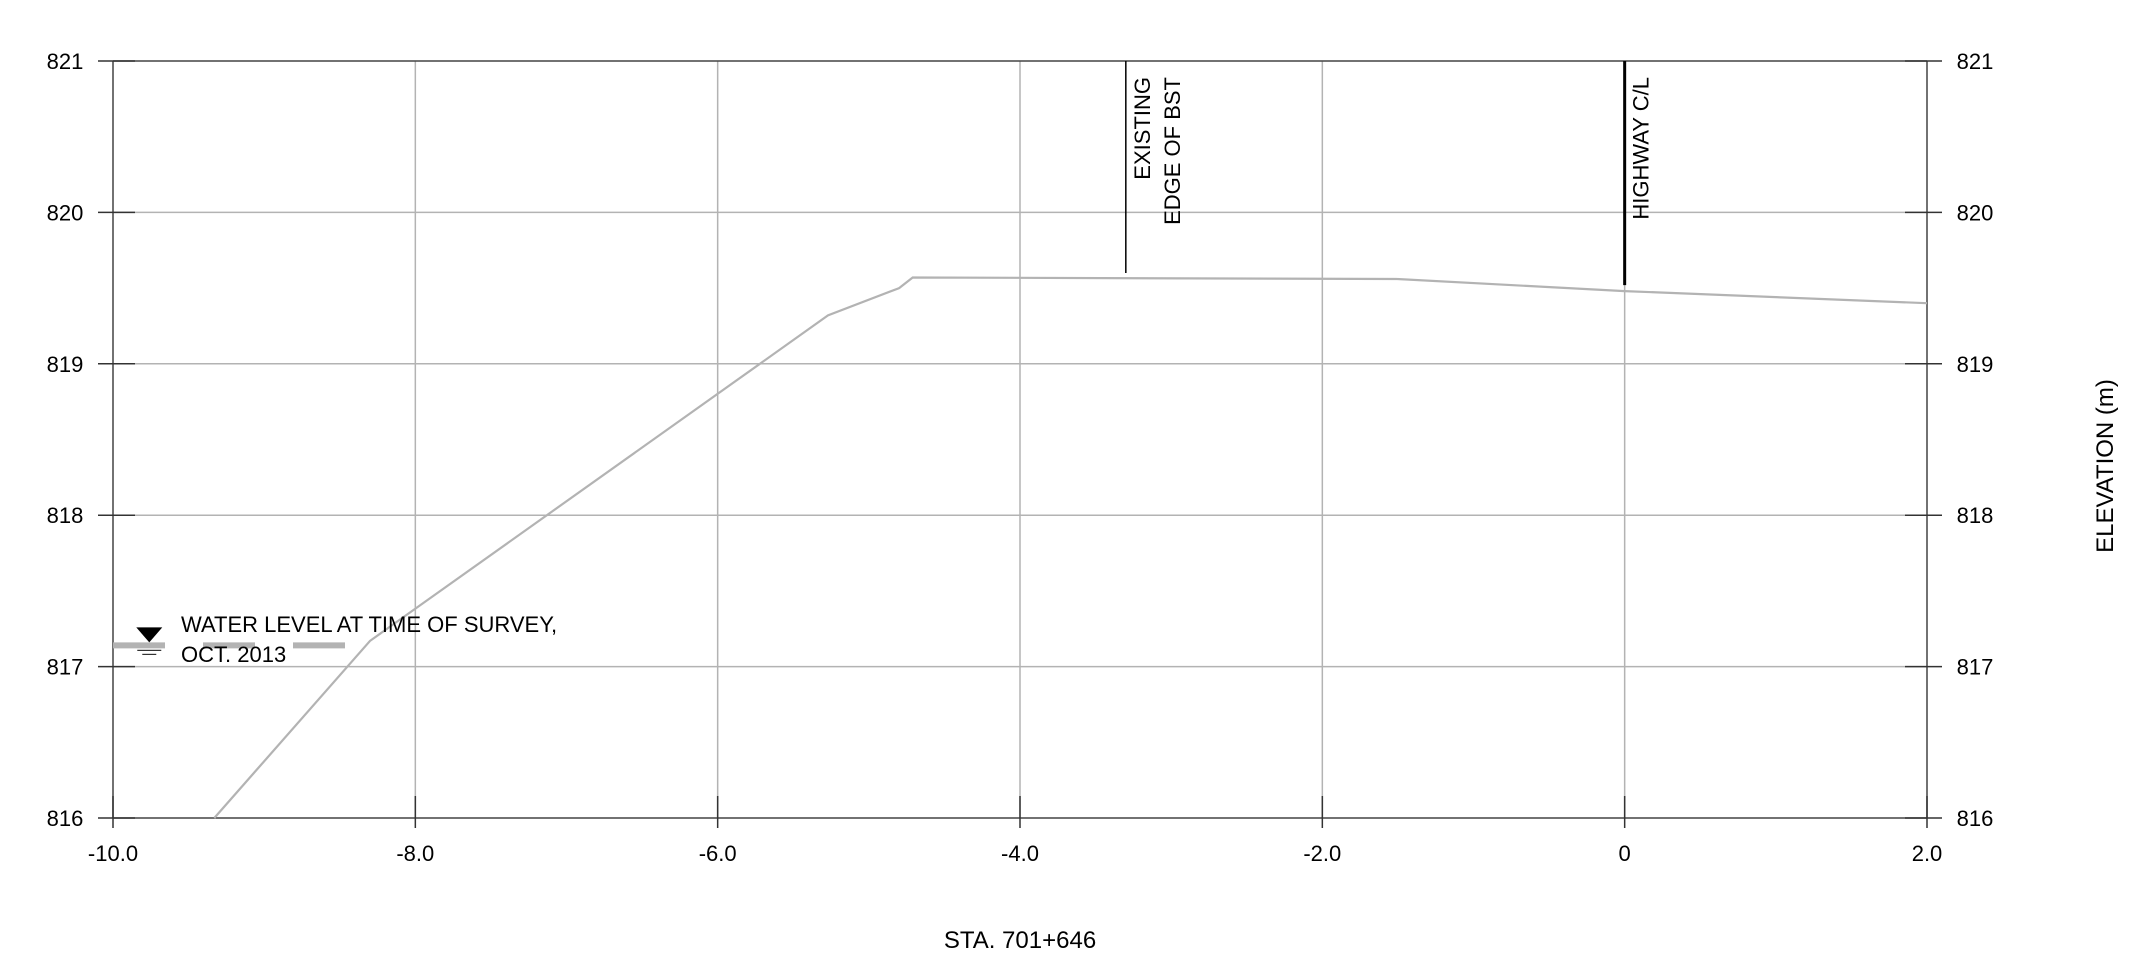 The height and width of the screenshot is (970, 2133). What do you see at coordinates (1142, 128) in the screenshot?
I see `annotation-bst: EXISTING` at bounding box center [1142, 128].